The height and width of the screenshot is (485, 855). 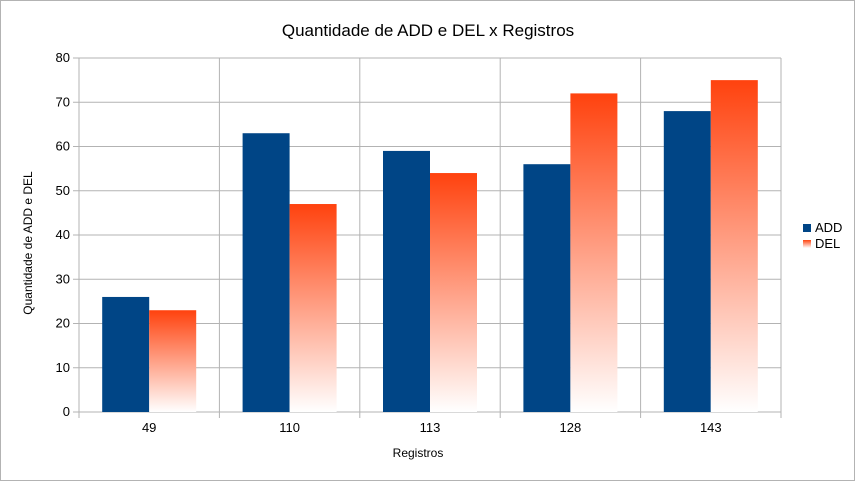 I want to click on legend-swatch-del, so click(x=807, y=244).